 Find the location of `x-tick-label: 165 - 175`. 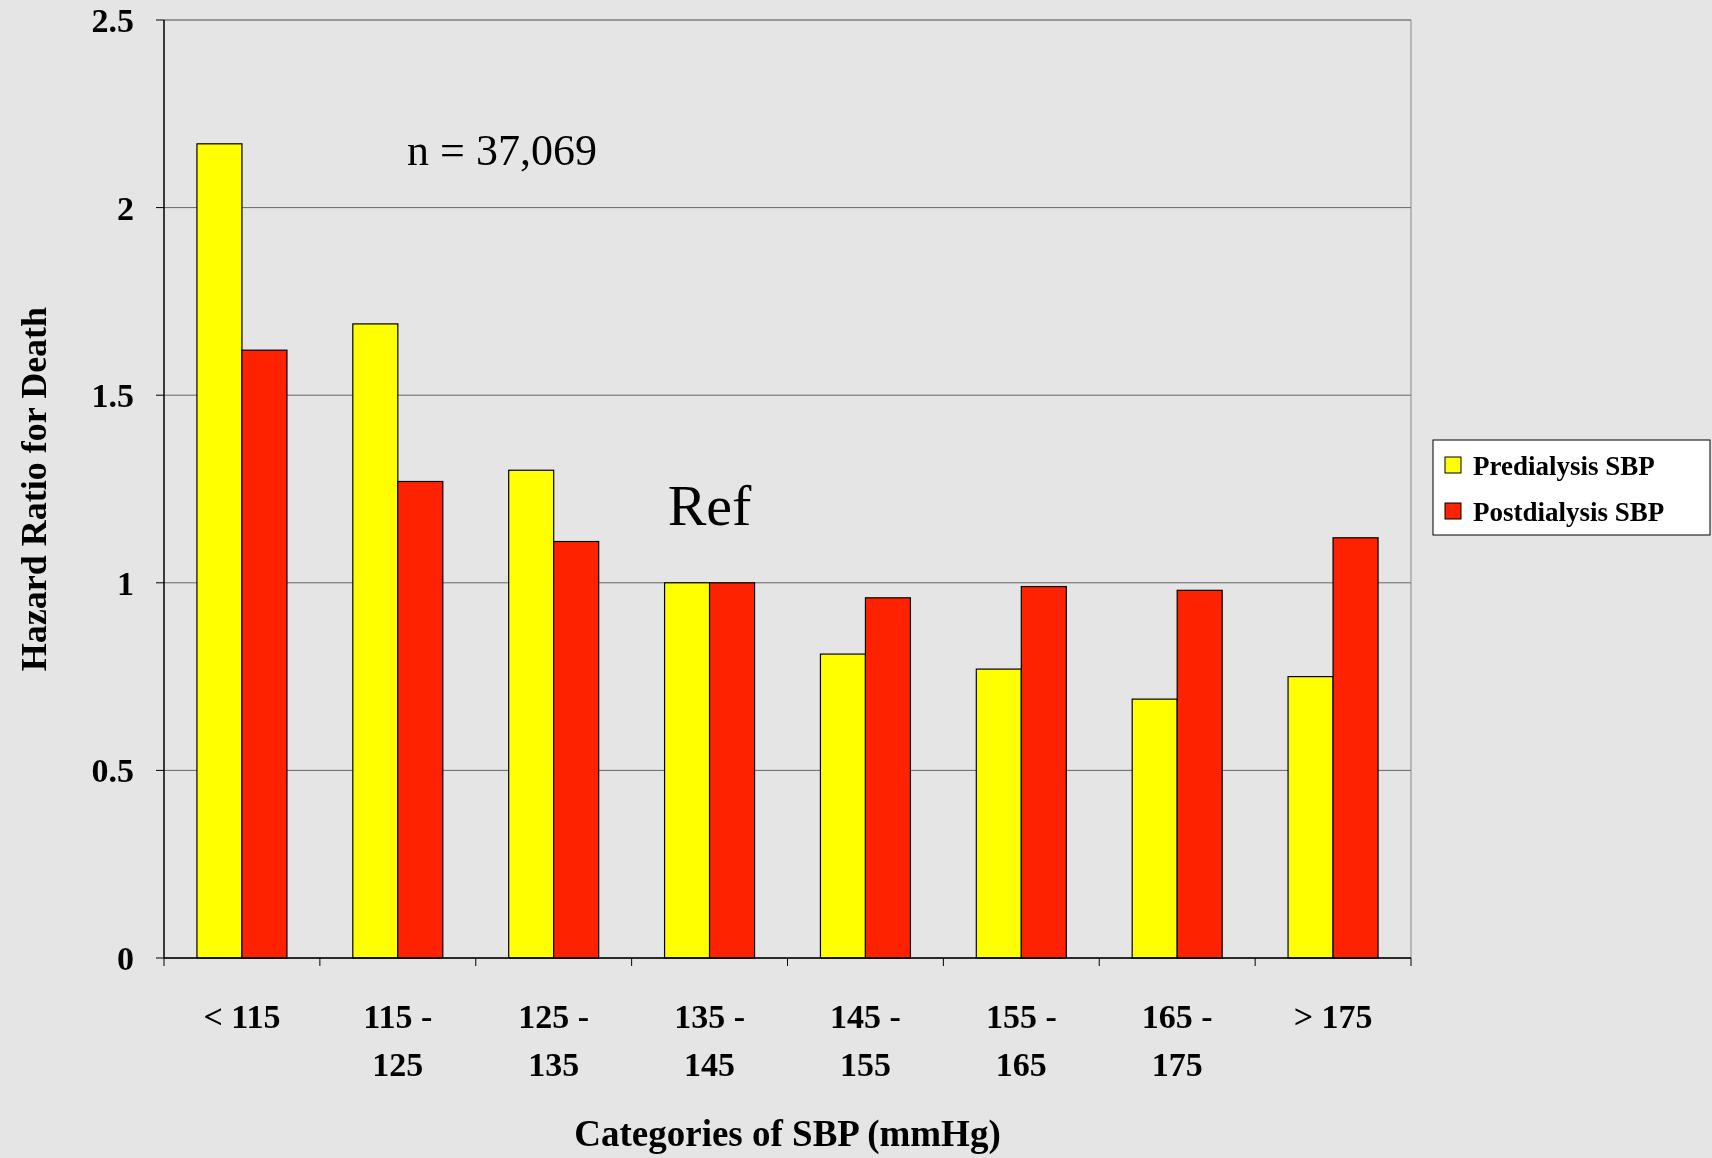

x-tick-label: 165 - 175 is located at coordinates (1177, 1040).